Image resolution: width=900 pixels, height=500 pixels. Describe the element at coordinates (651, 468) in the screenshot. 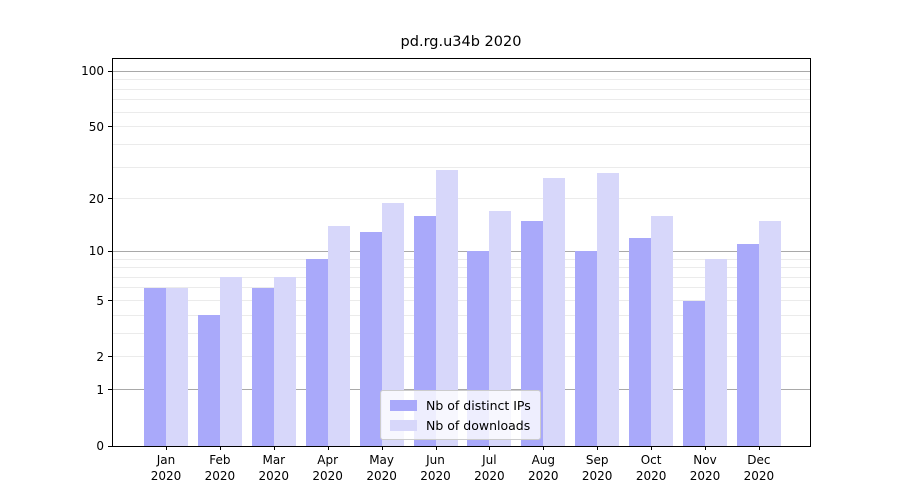

I see `x-tick-label: Oct 2020` at that location.